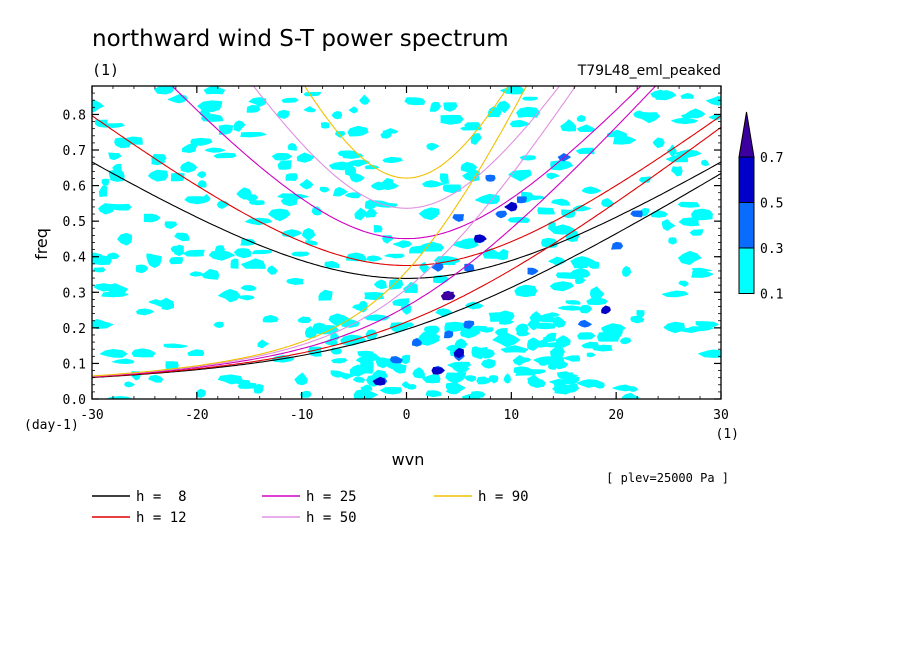  I want to click on y-tick-label: 0.8, so click(74, 115).